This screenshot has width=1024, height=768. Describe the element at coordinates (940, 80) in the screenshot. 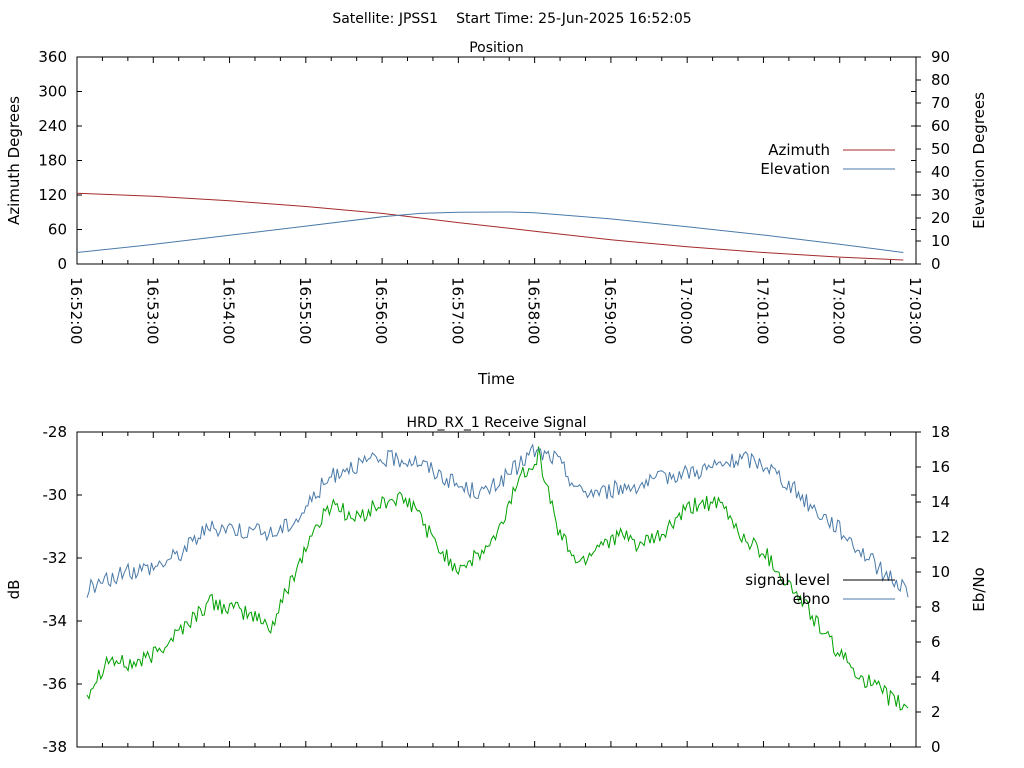

I see `y2-tick-label: 80` at that location.